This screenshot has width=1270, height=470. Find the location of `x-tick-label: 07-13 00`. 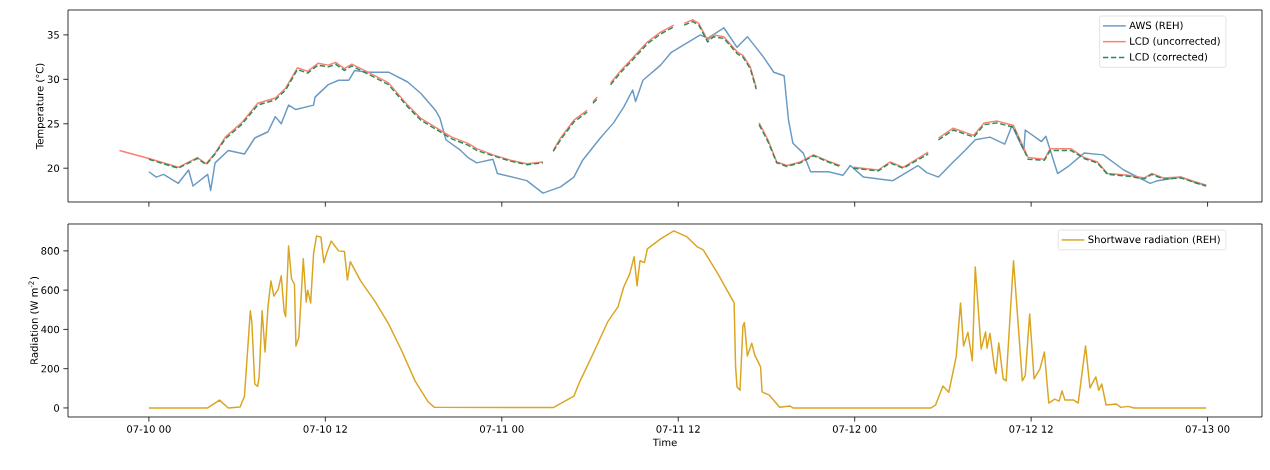

x-tick-label: 07-13 00 is located at coordinates (1207, 429).